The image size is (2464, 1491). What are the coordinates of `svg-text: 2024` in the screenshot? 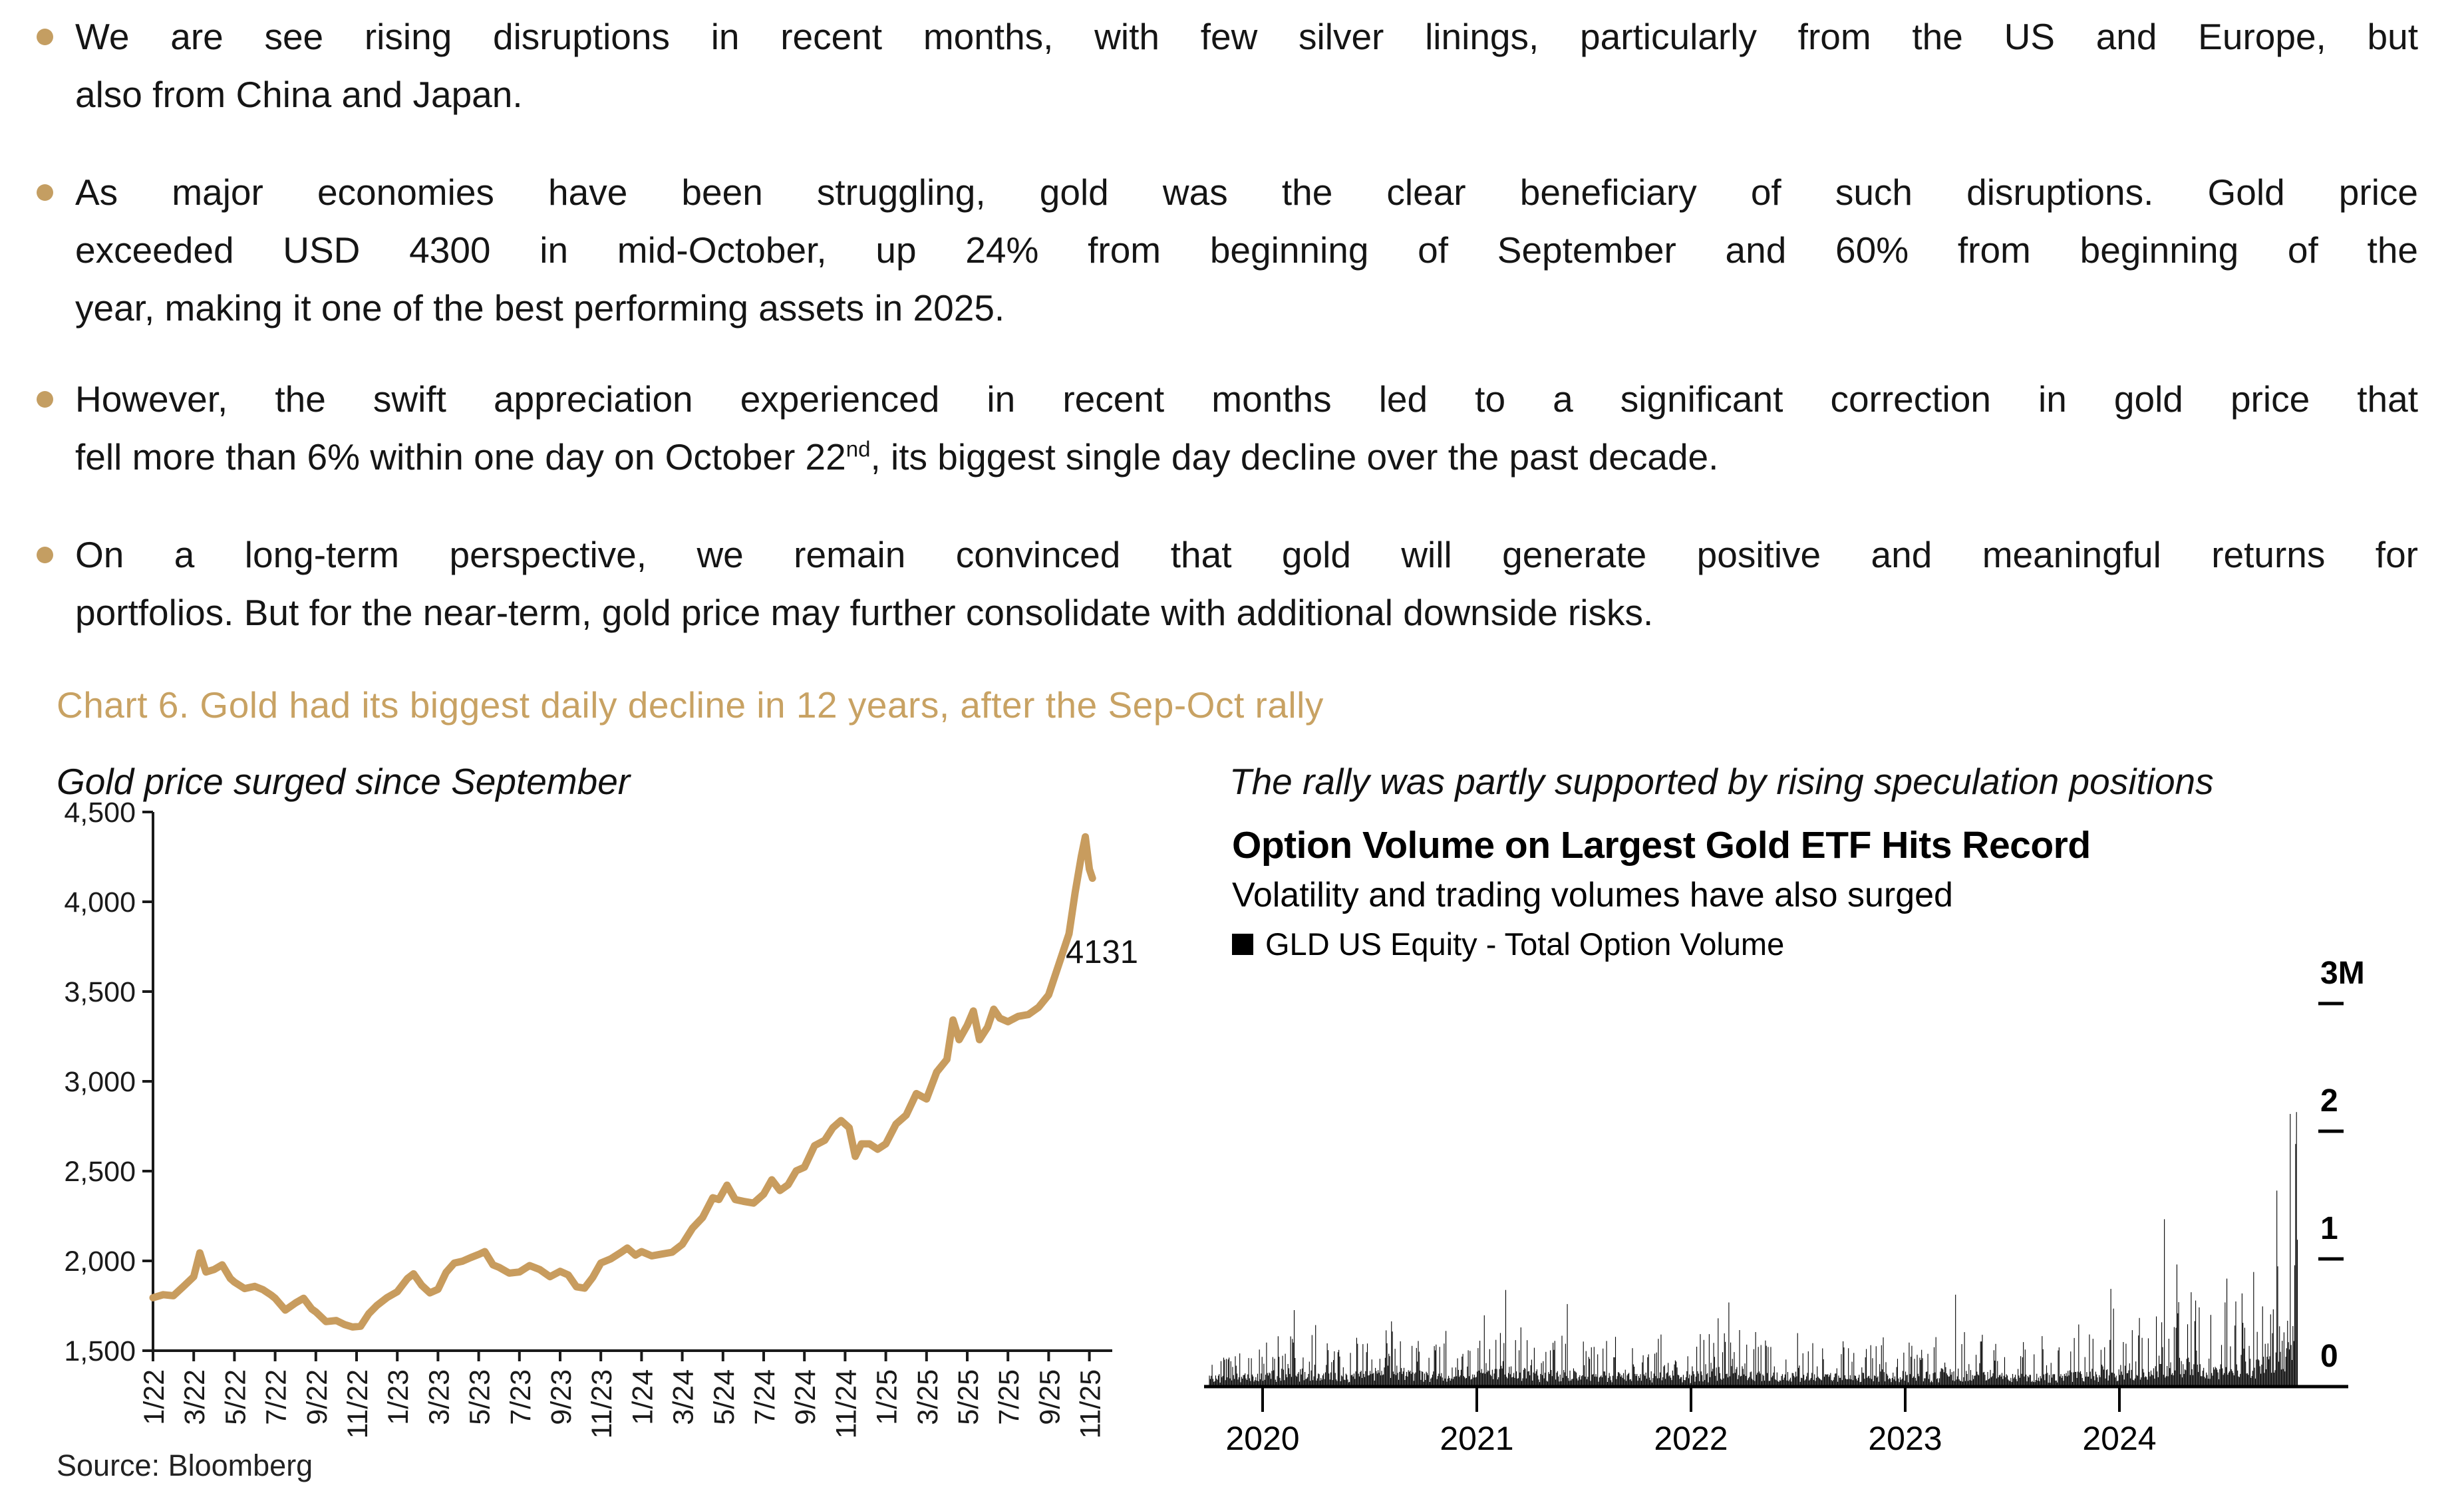 It's located at (2119, 1439).